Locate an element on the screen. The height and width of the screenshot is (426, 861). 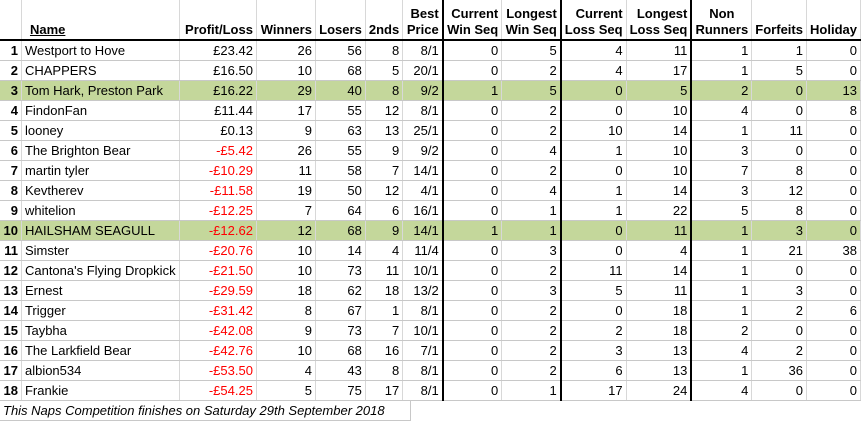
winners-cell: 11 is located at coordinates (286, 170).